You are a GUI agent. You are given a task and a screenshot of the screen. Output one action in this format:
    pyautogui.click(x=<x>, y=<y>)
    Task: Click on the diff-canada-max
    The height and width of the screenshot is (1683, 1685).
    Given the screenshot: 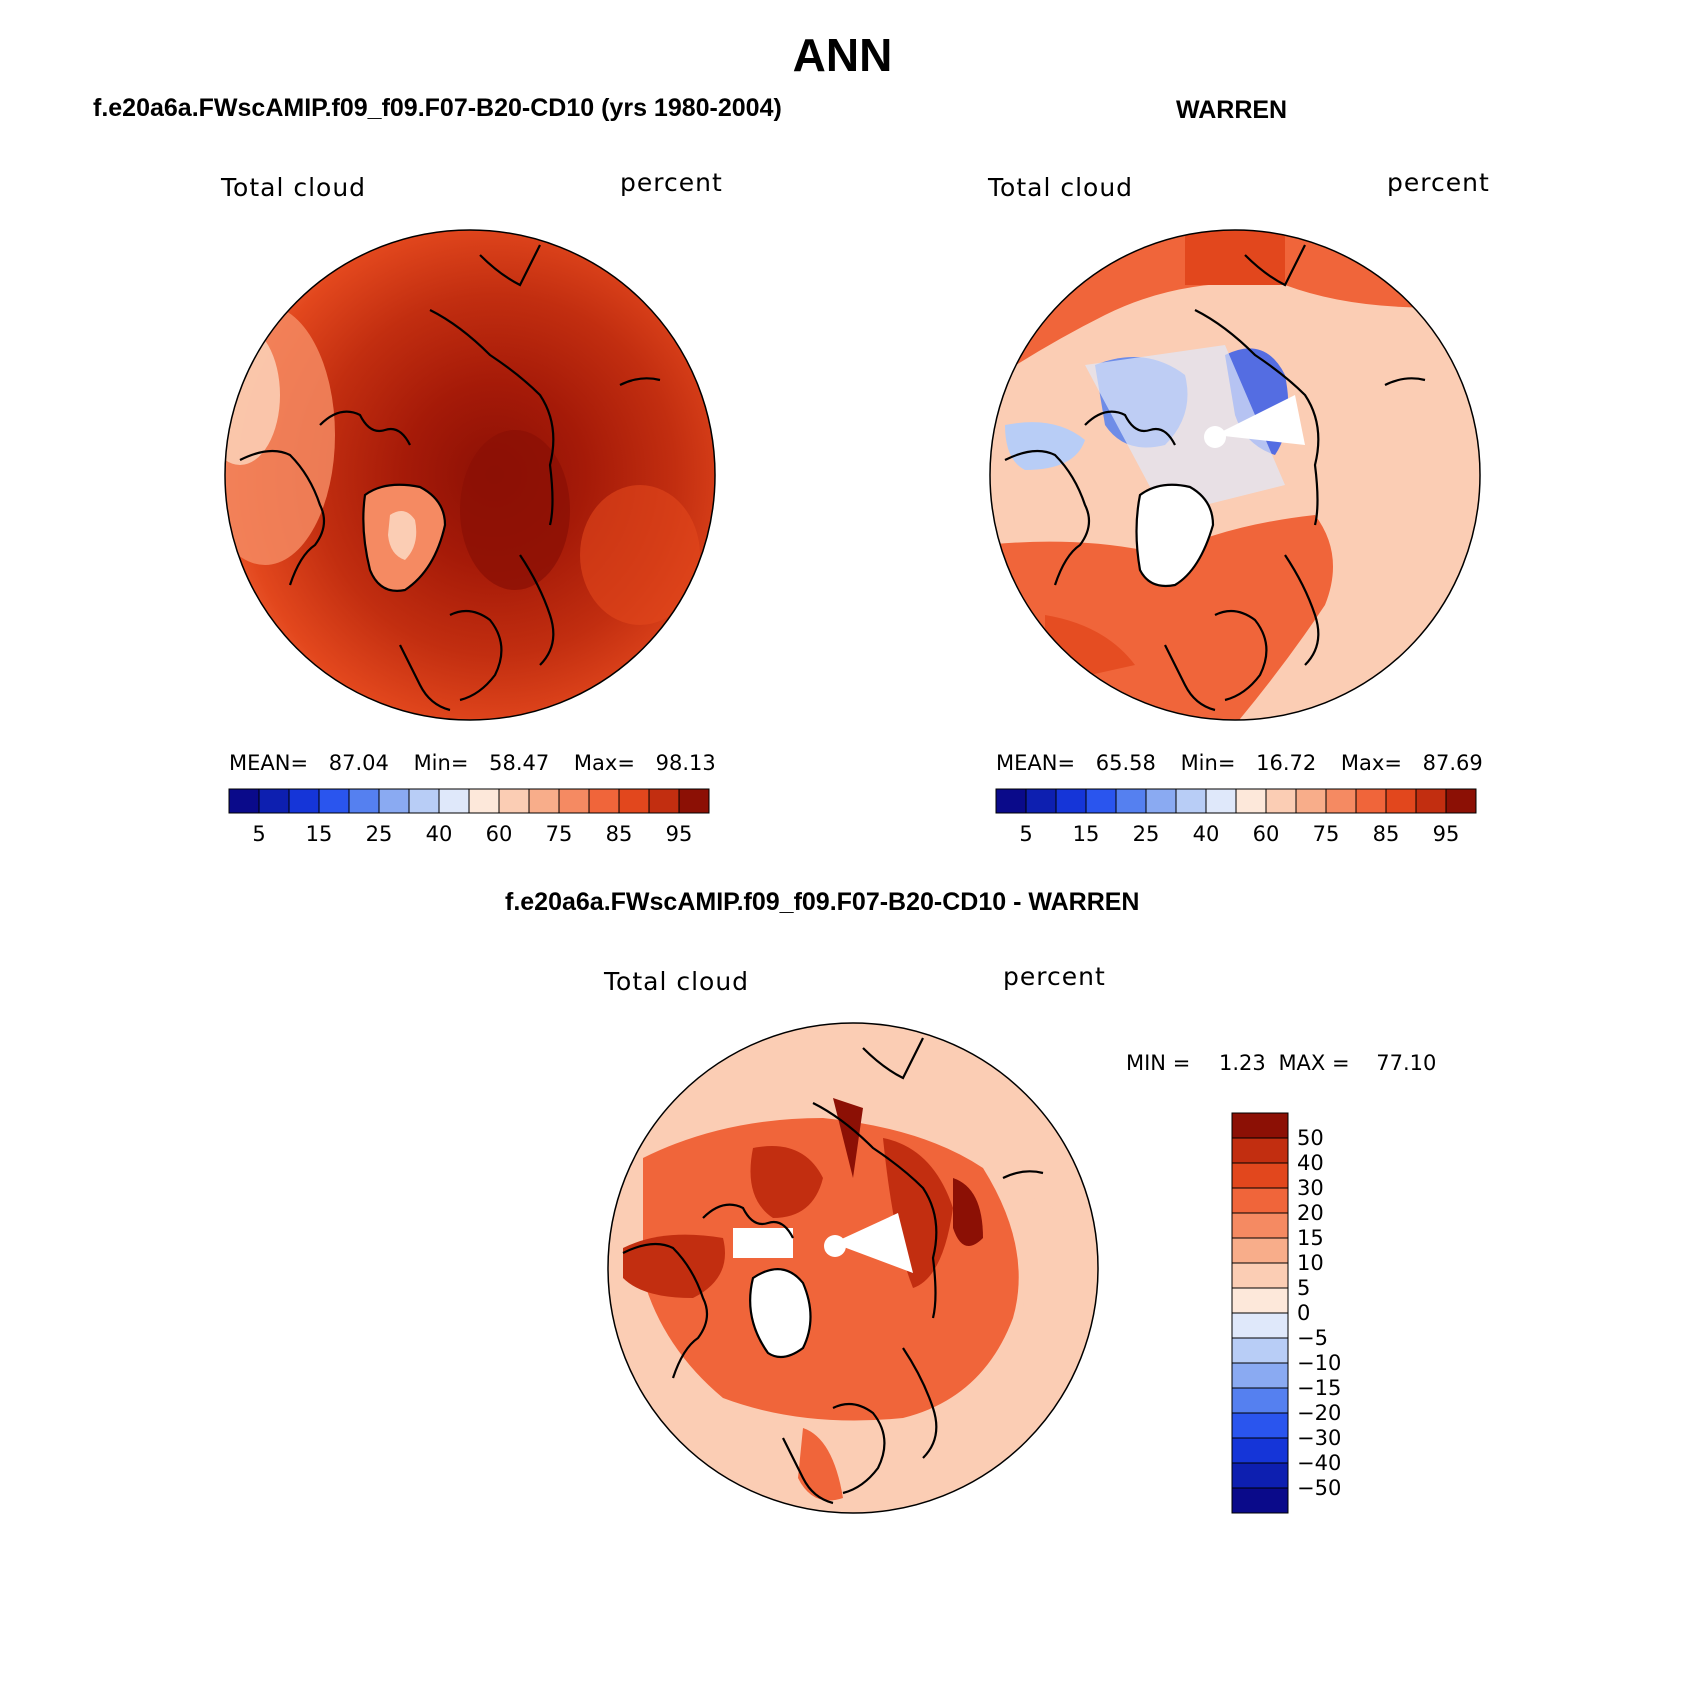 What is the action you would take?
    pyautogui.click(x=786, y=1182)
    